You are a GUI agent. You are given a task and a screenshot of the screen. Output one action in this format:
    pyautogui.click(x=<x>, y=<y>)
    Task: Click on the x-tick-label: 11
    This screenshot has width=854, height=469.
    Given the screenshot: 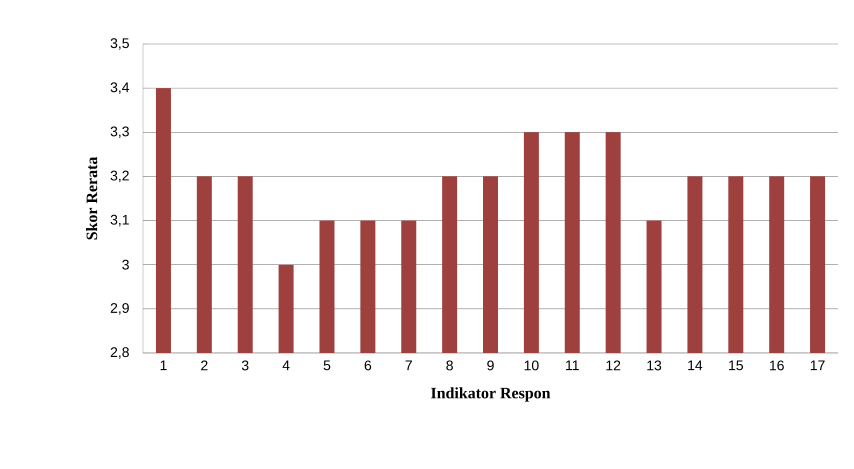 What is the action you would take?
    pyautogui.click(x=572, y=365)
    